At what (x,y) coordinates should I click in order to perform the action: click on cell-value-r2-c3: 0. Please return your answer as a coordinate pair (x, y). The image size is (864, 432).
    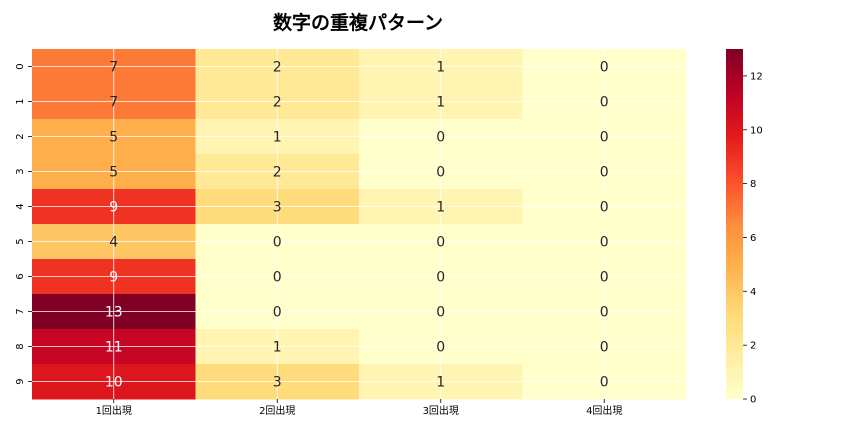
    Looking at the image, I should click on (604, 138).